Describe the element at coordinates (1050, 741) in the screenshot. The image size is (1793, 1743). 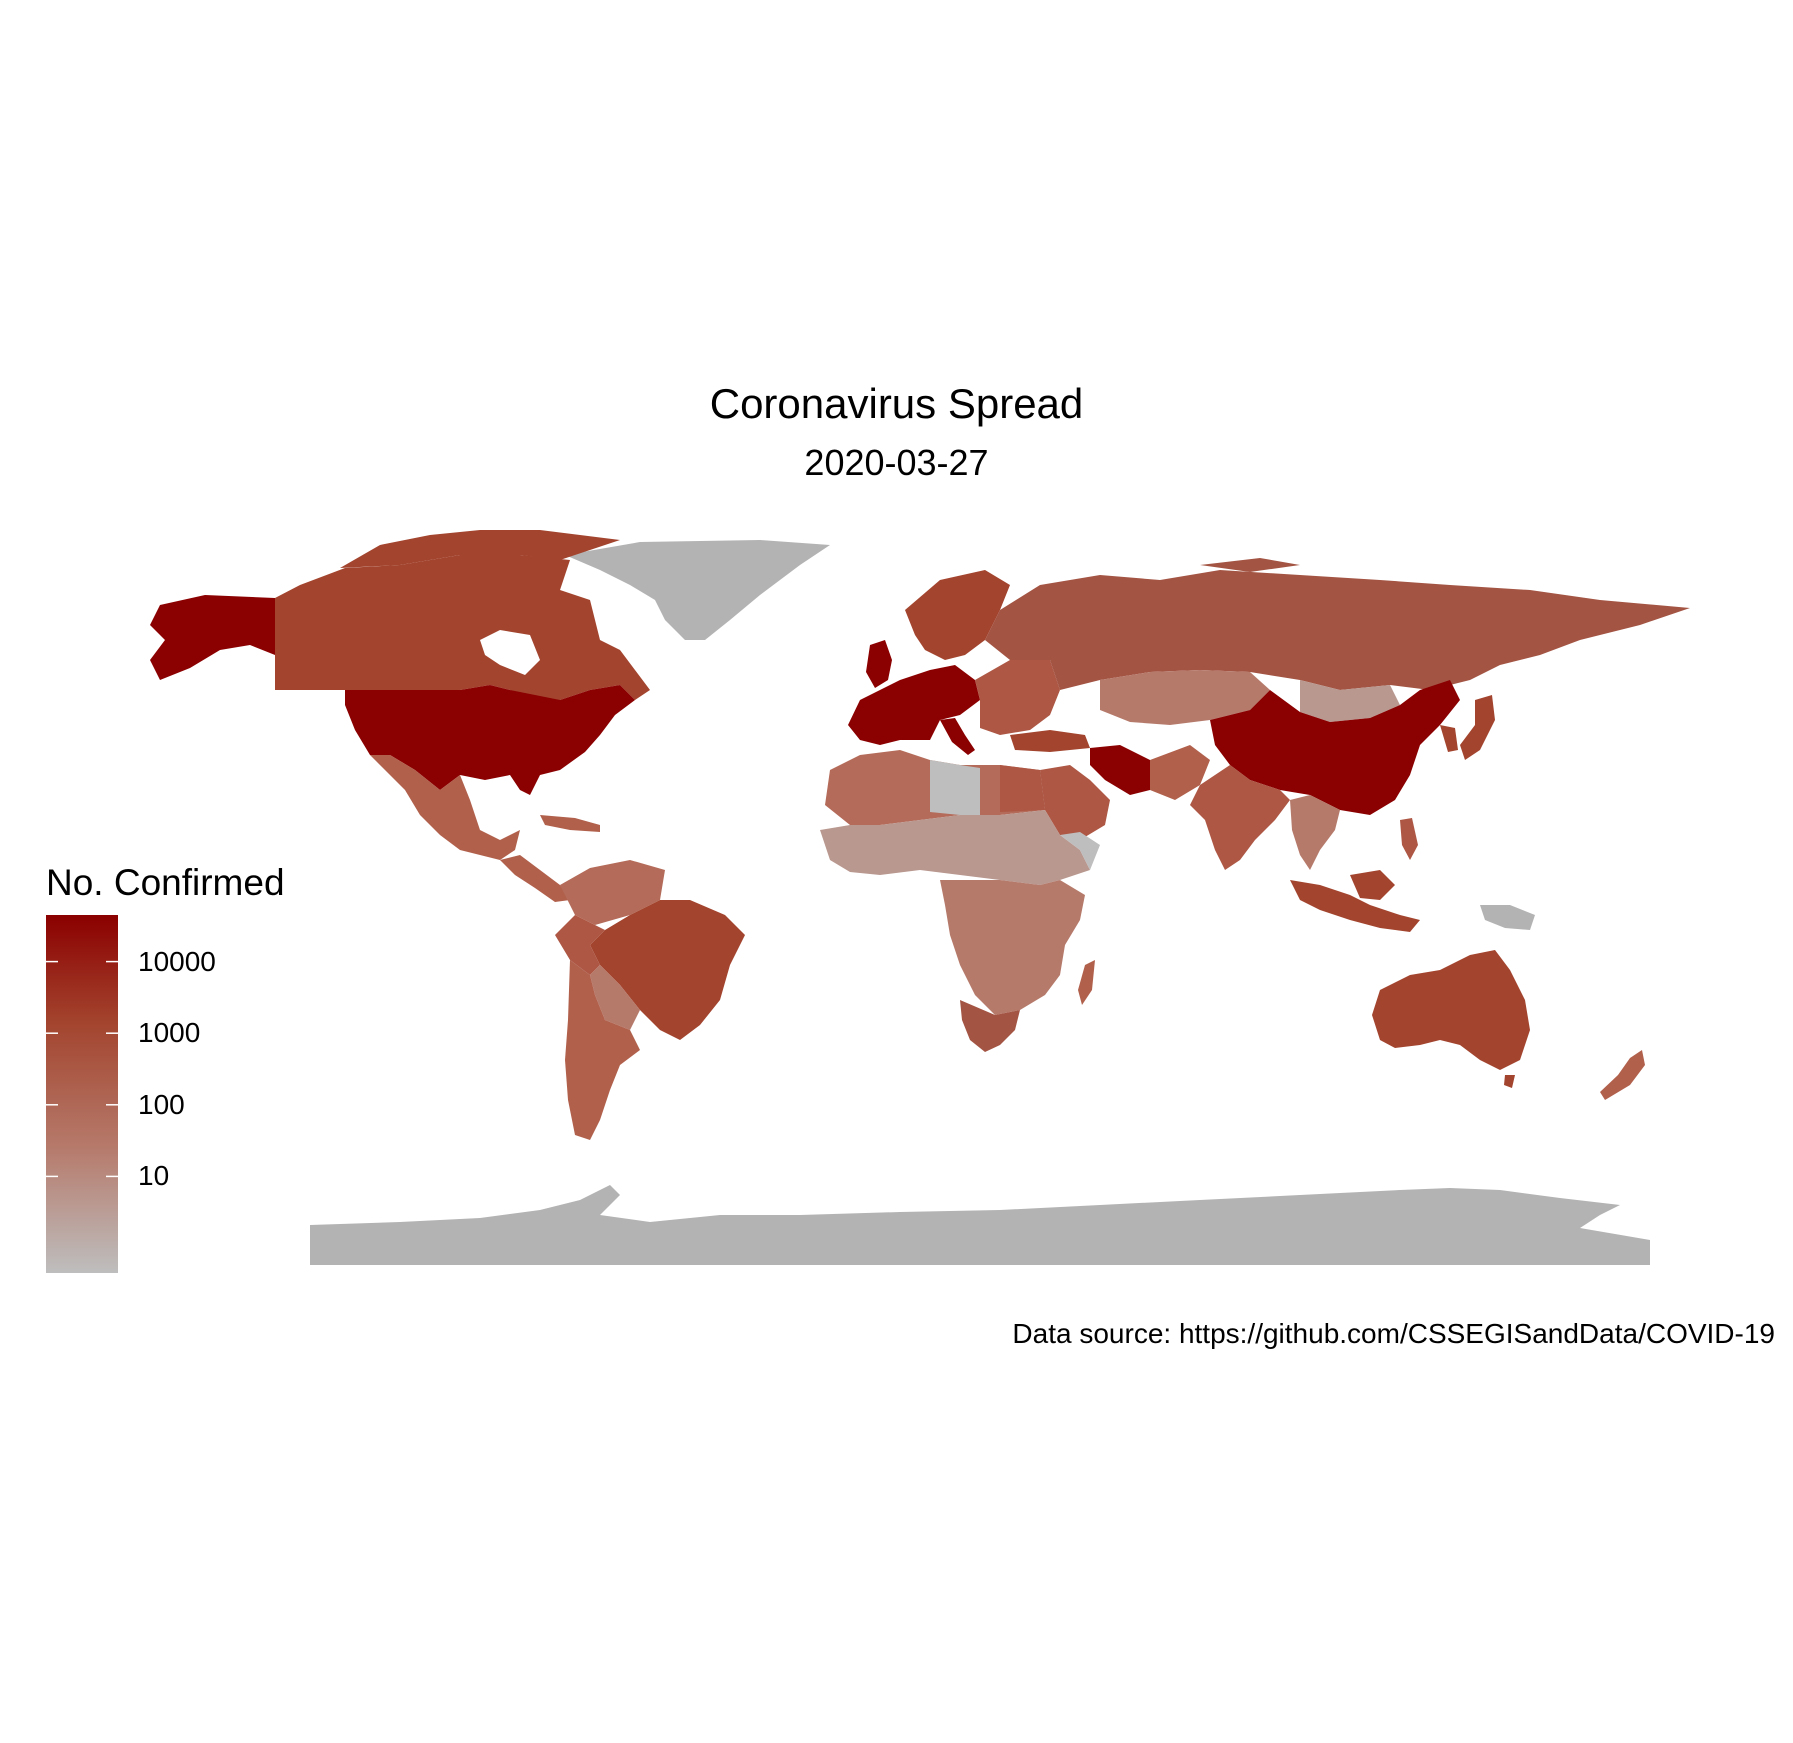
I see `region-turkey` at that location.